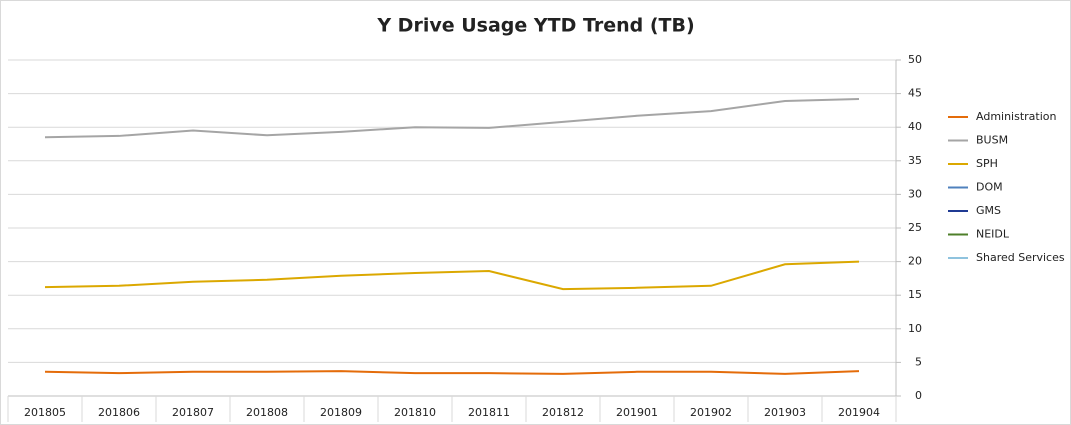 The image size is (1071, 425). I want to click on y-tick-label: 30, so click(915, 193).